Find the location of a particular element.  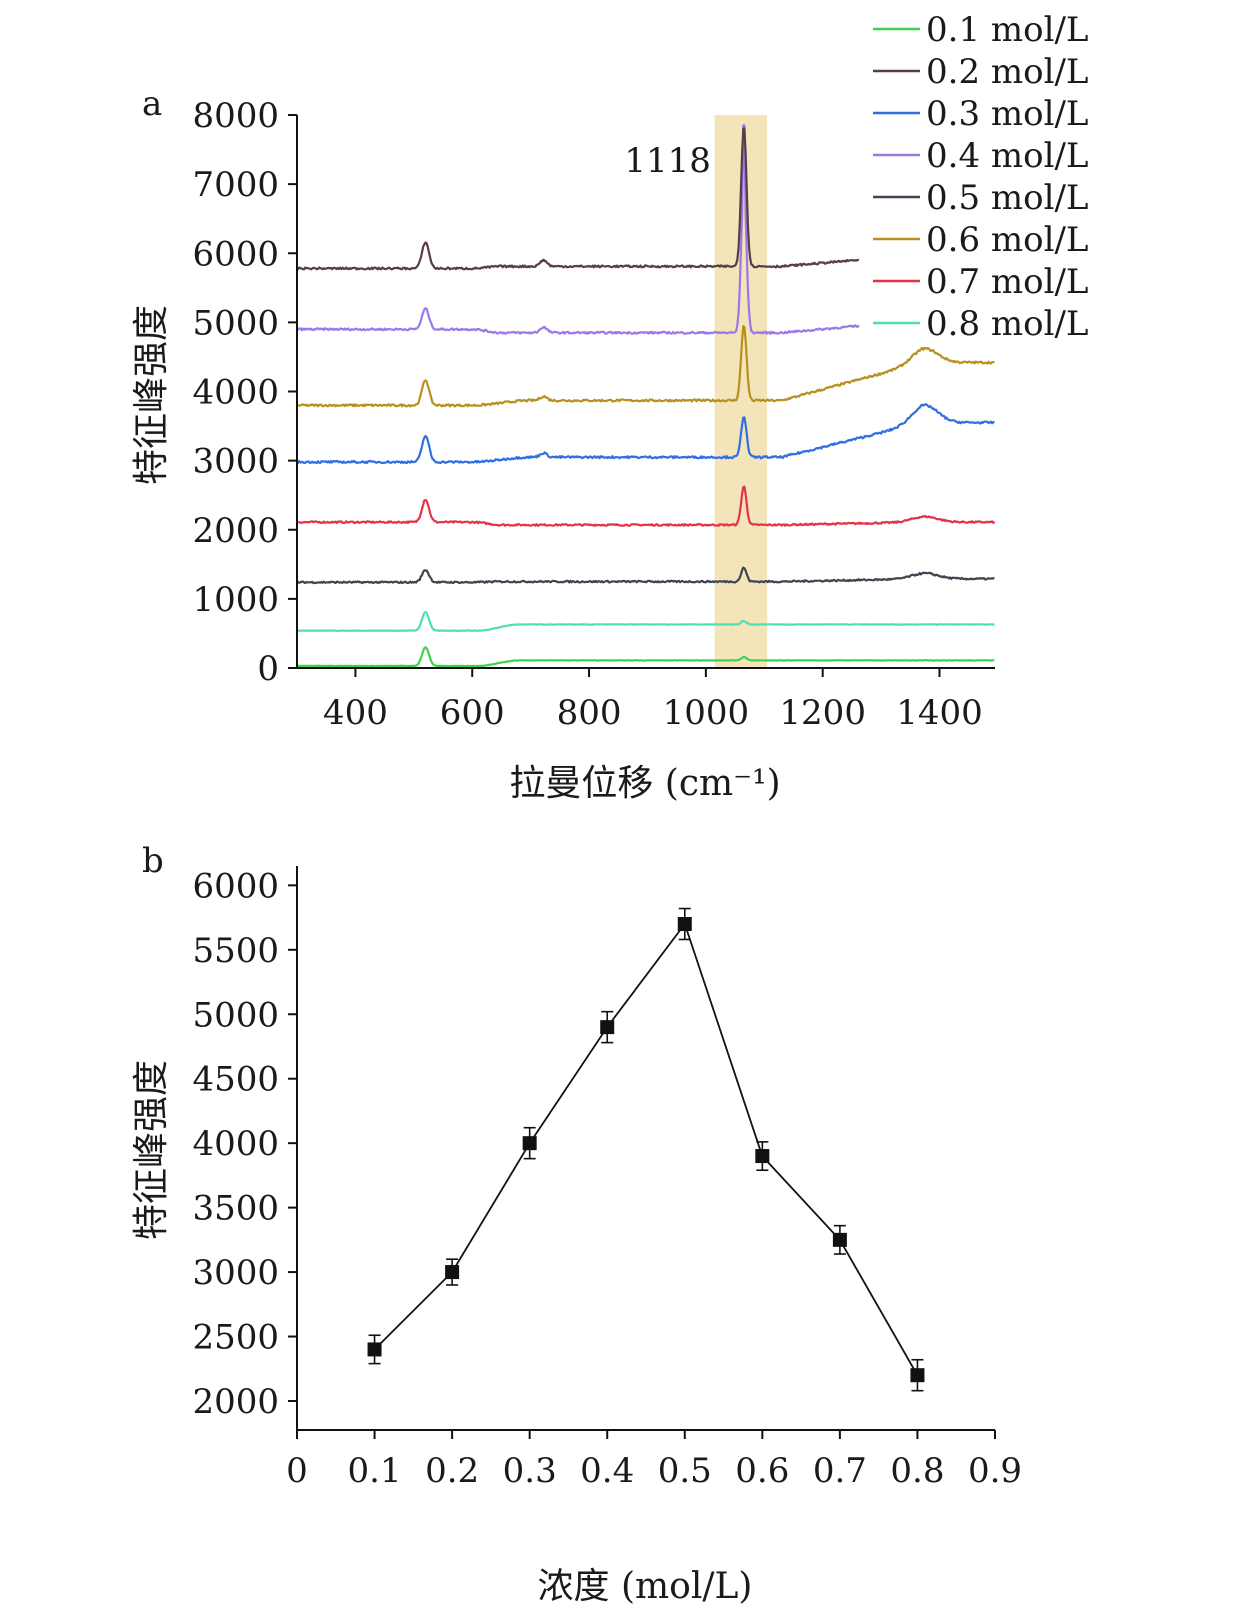

y-axis-title-b: 特征峰强度 is located at coordinates (151, 1150).